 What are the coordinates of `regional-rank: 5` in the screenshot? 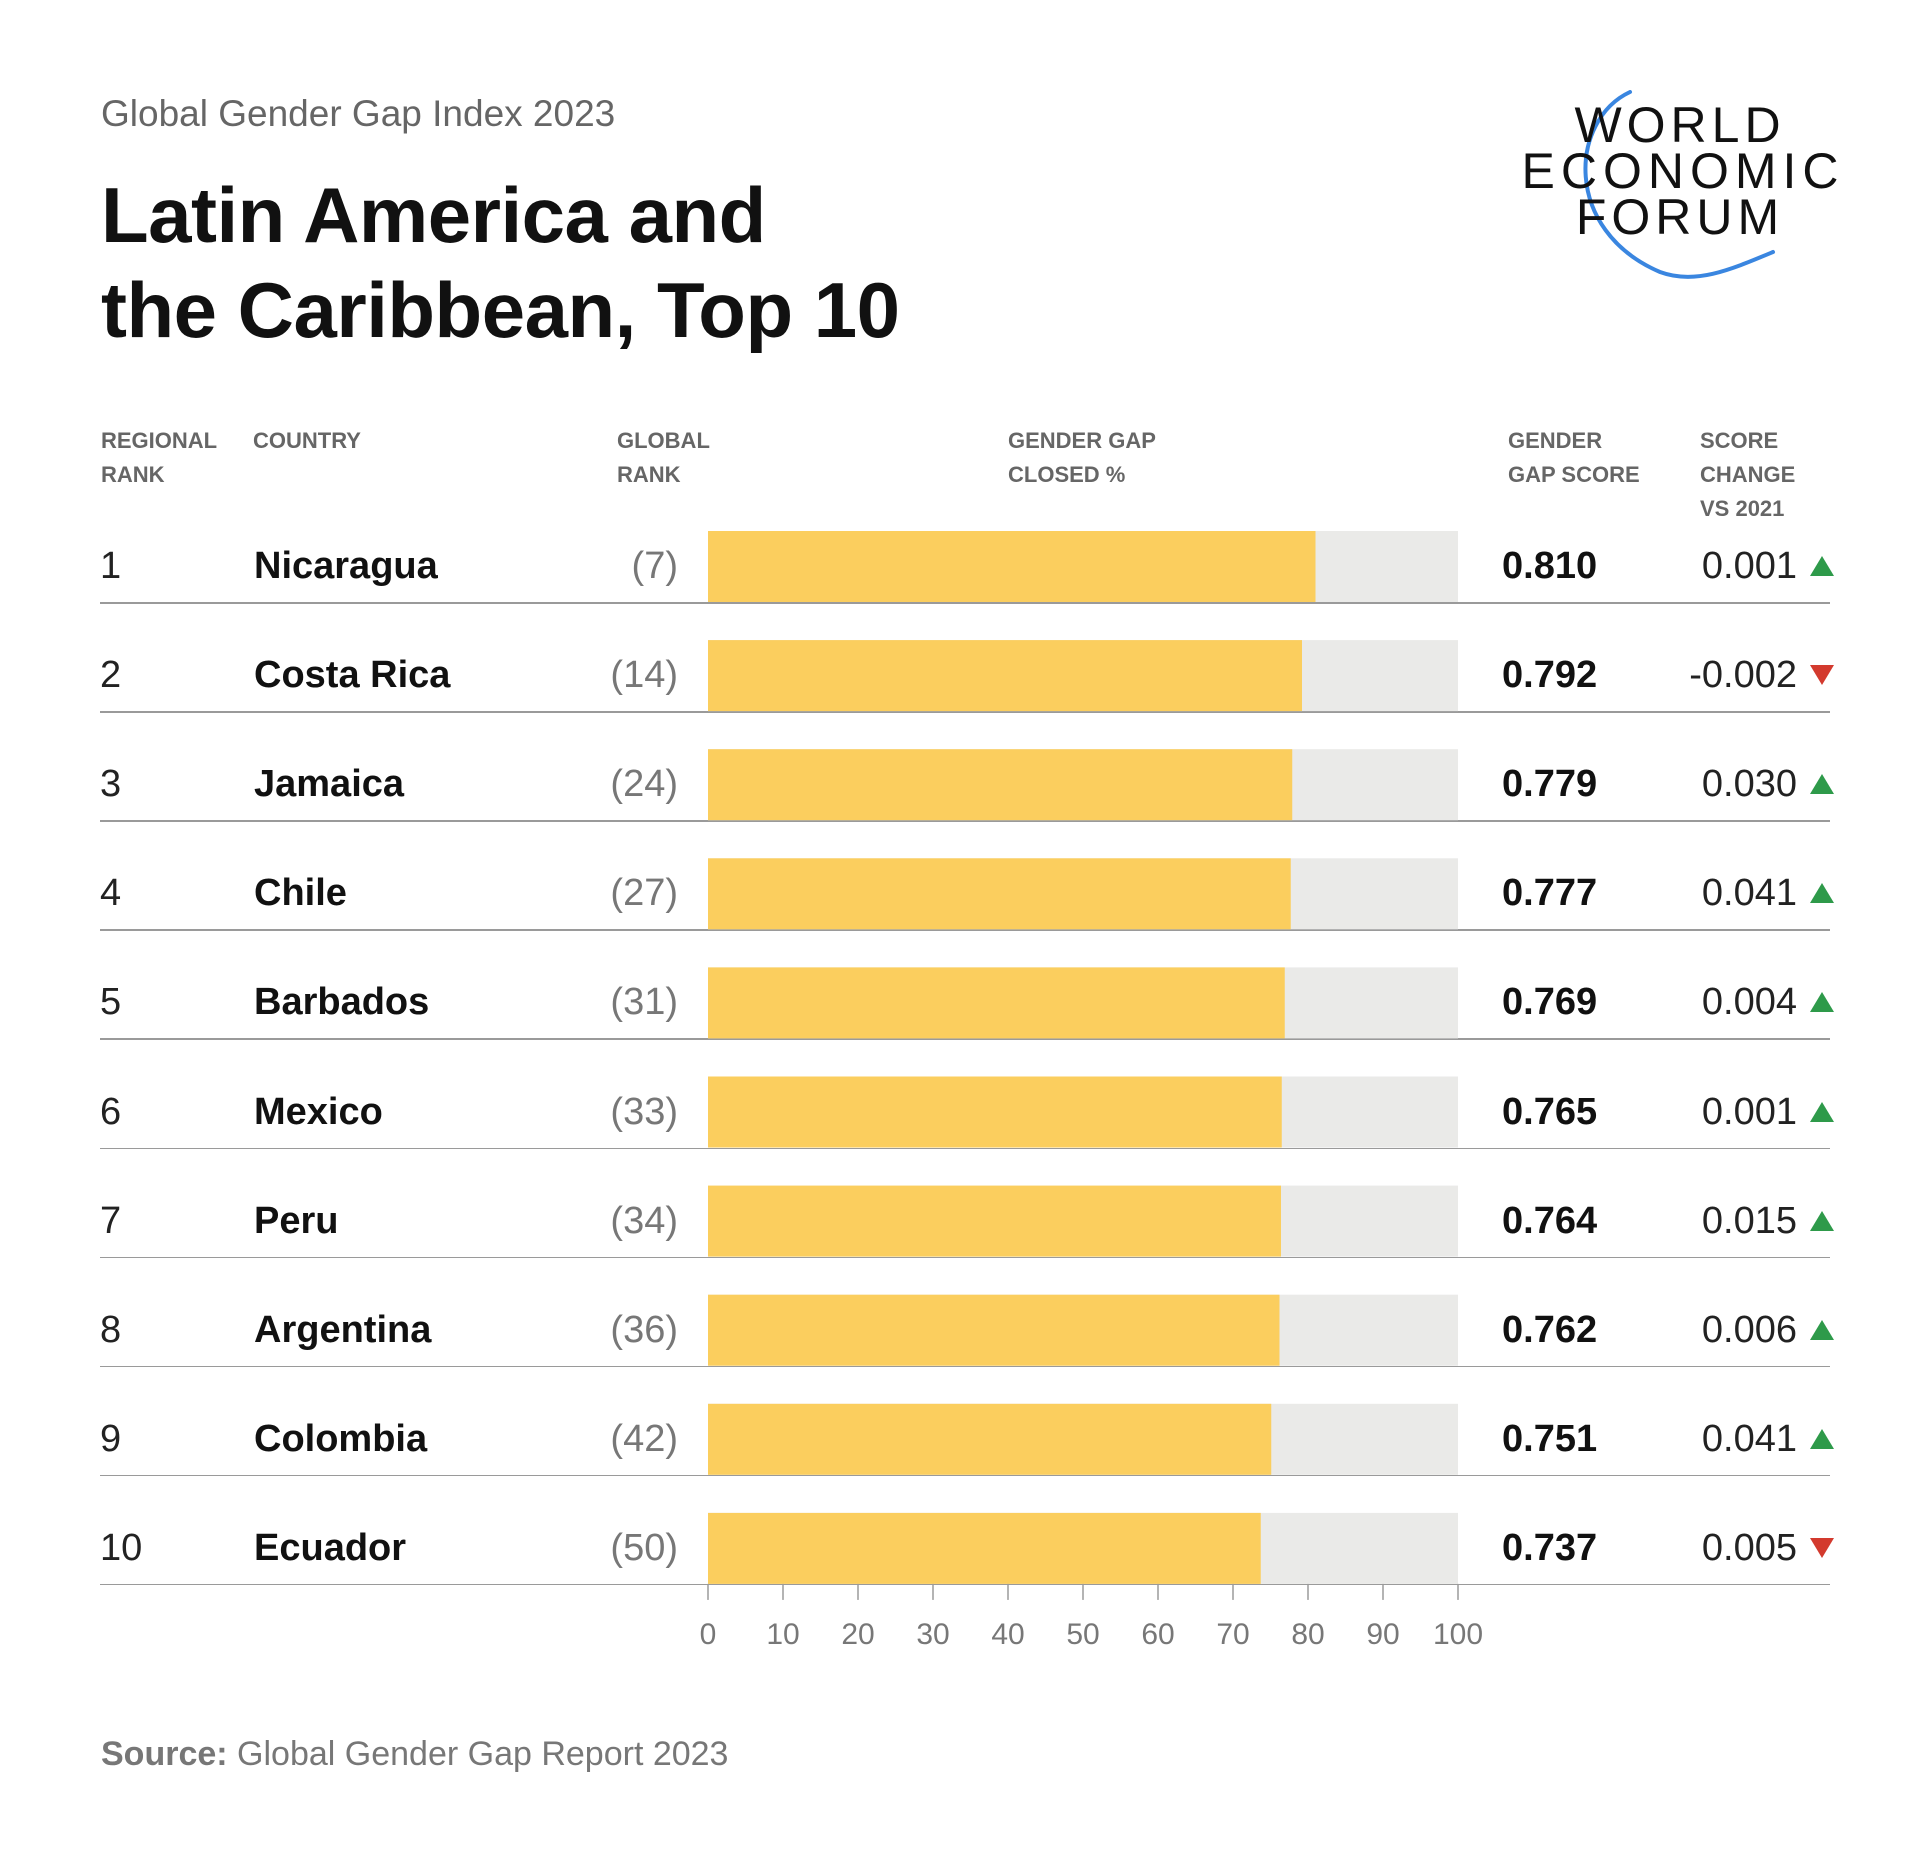 It's located at (111, 1002).